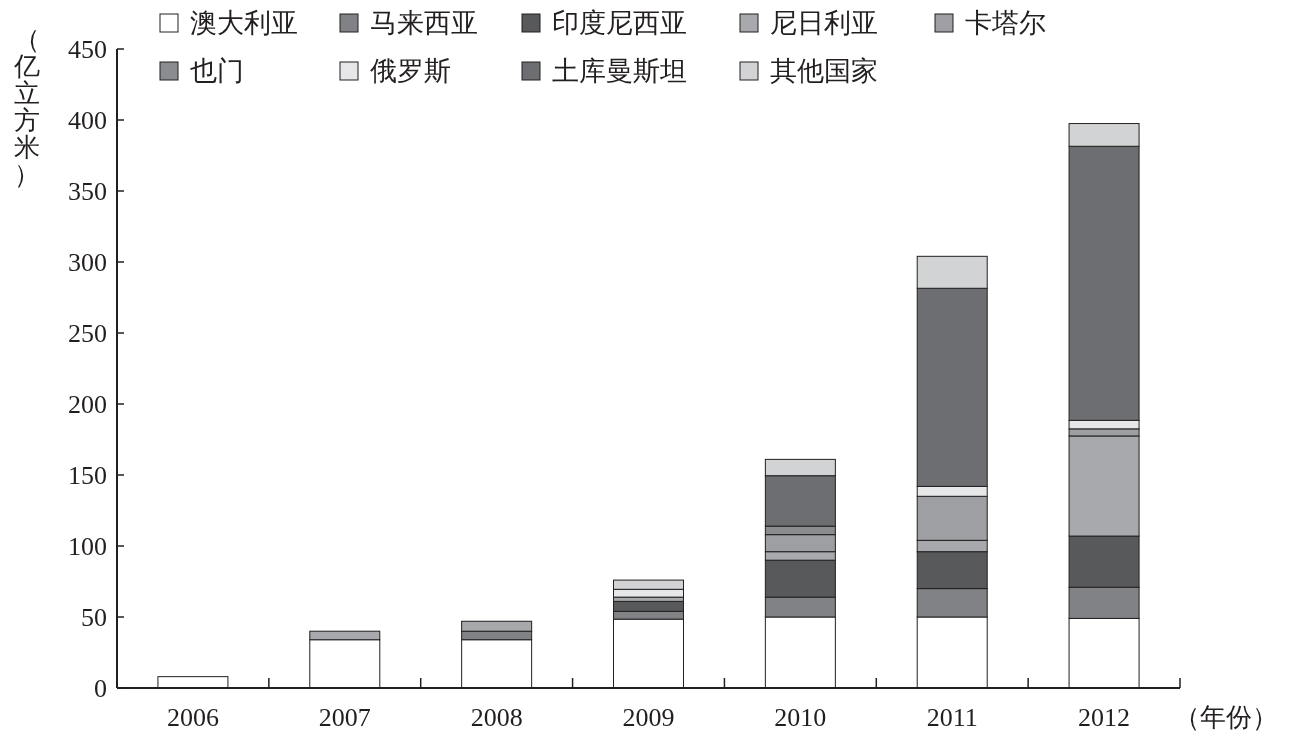 This screenshot has height=741, width=1292. I want to click on legend-label: 印度尼西亚, so click(619, 23).